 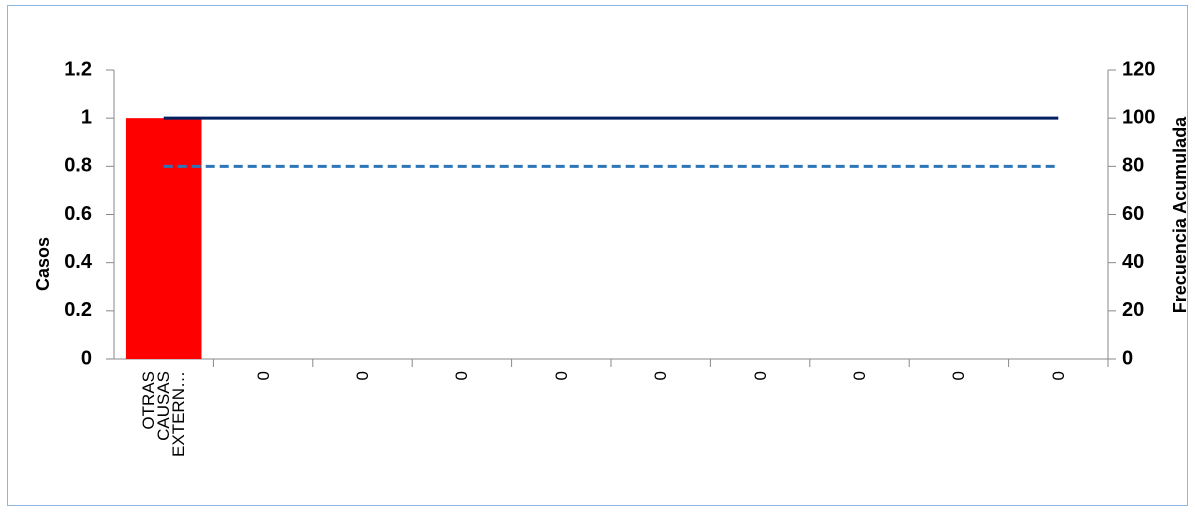 I want to click on y-tick-label: 1.2, so click(x=78, y=69).